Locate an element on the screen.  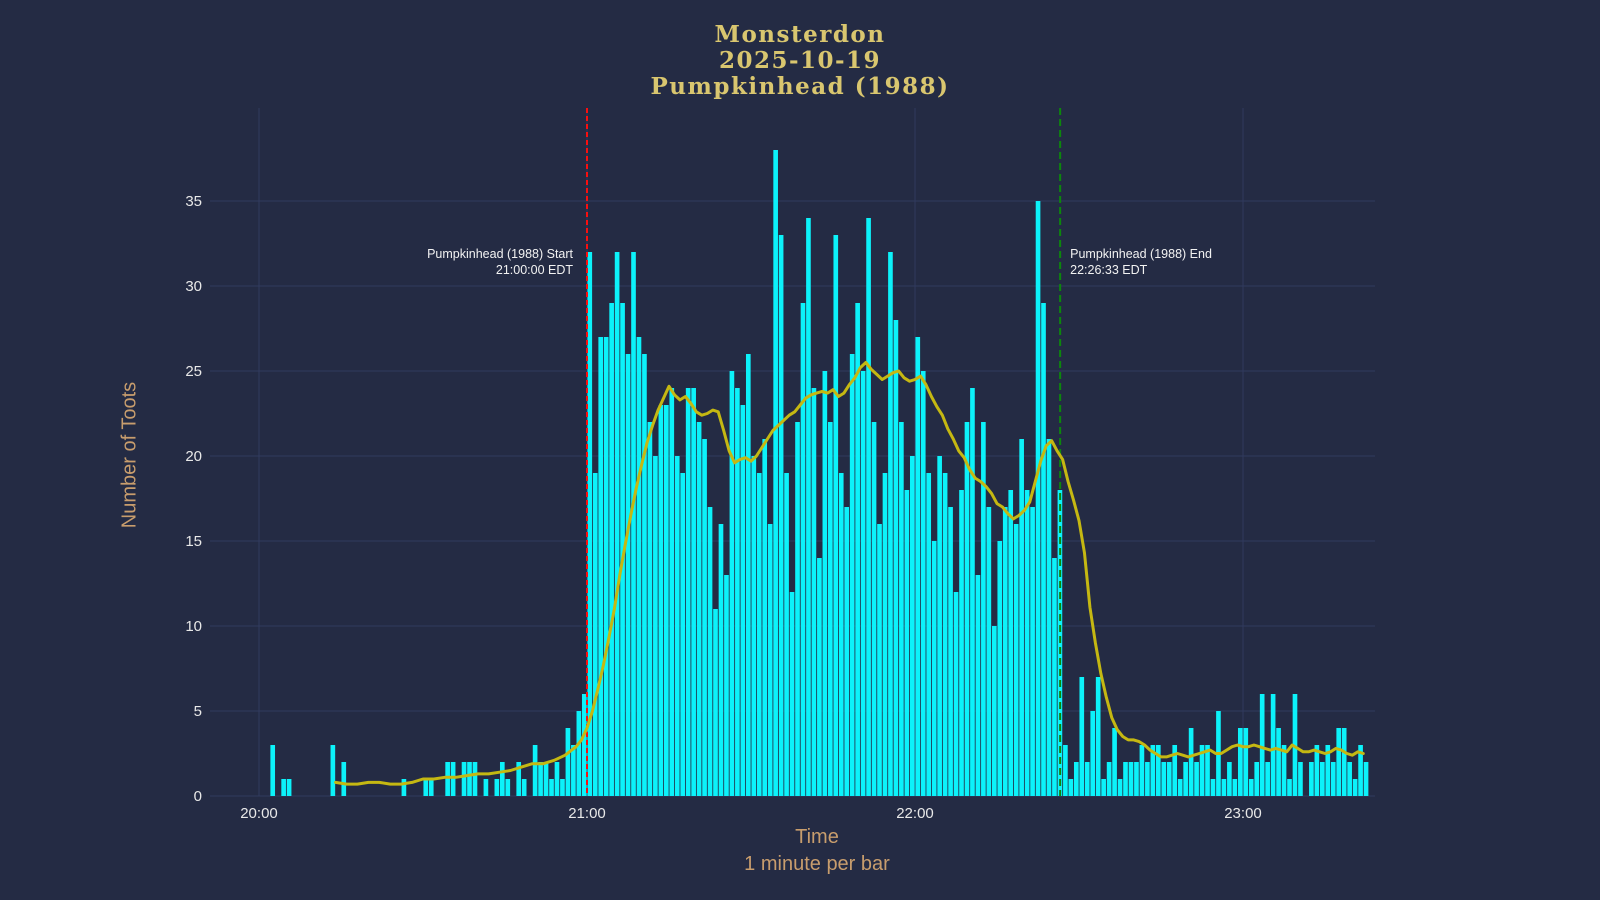
y-axis-title: Number of Toots is located at coordinates (129, 455).